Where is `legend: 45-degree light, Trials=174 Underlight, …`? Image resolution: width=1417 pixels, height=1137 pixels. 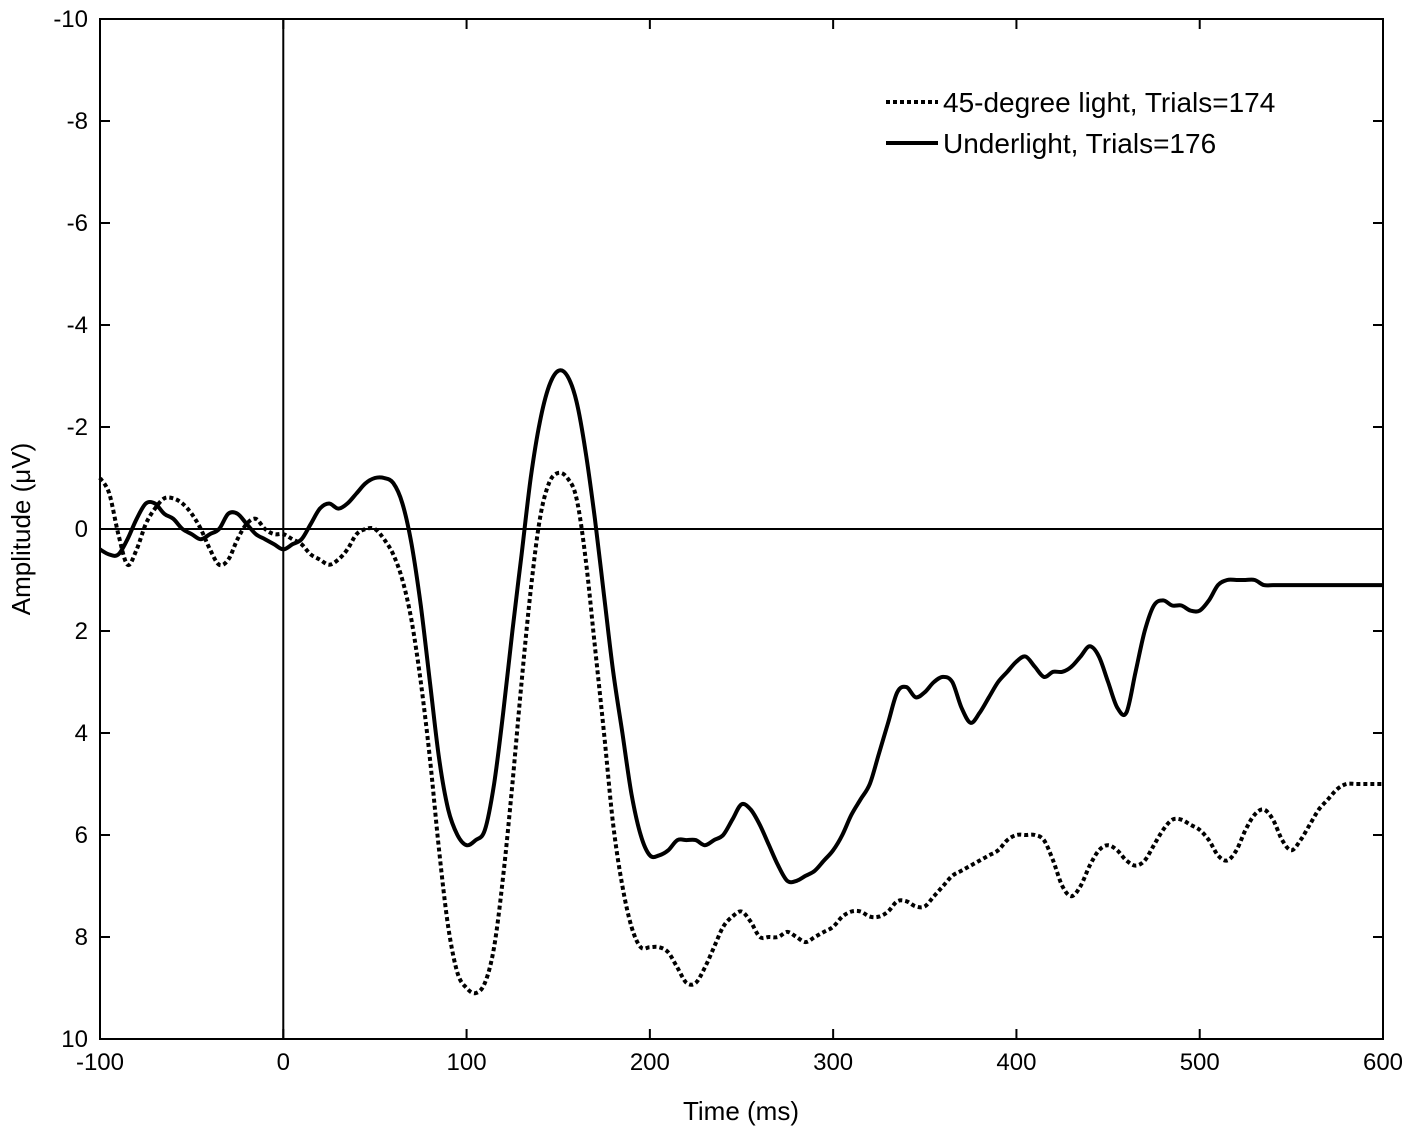
legend: 45-degree light, Trials=174 Underlight, … is located at coordinates (1080, 123).